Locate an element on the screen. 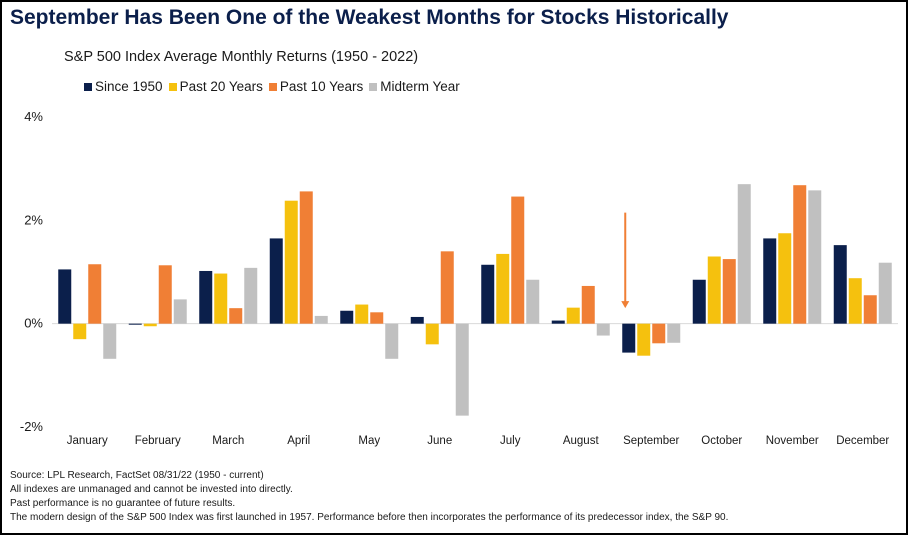 The image size is (908, 535). bar-since-1950-march is located at coordinates (206, 297).